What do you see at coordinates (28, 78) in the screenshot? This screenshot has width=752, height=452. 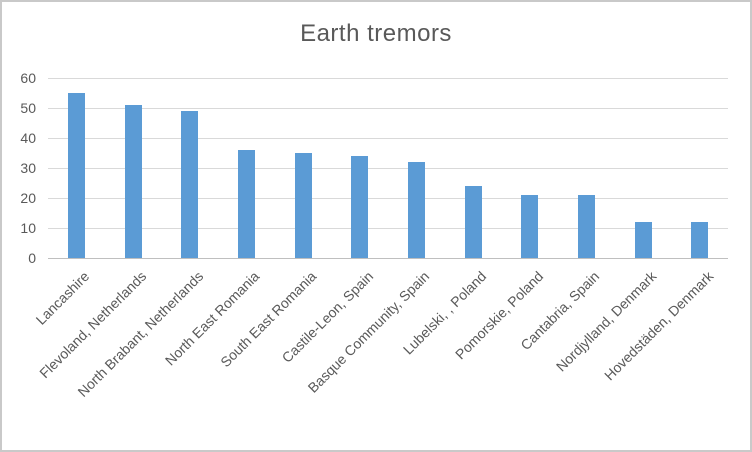 I see `y-axis-tick-label: 60` at bounding box center [28, 78].